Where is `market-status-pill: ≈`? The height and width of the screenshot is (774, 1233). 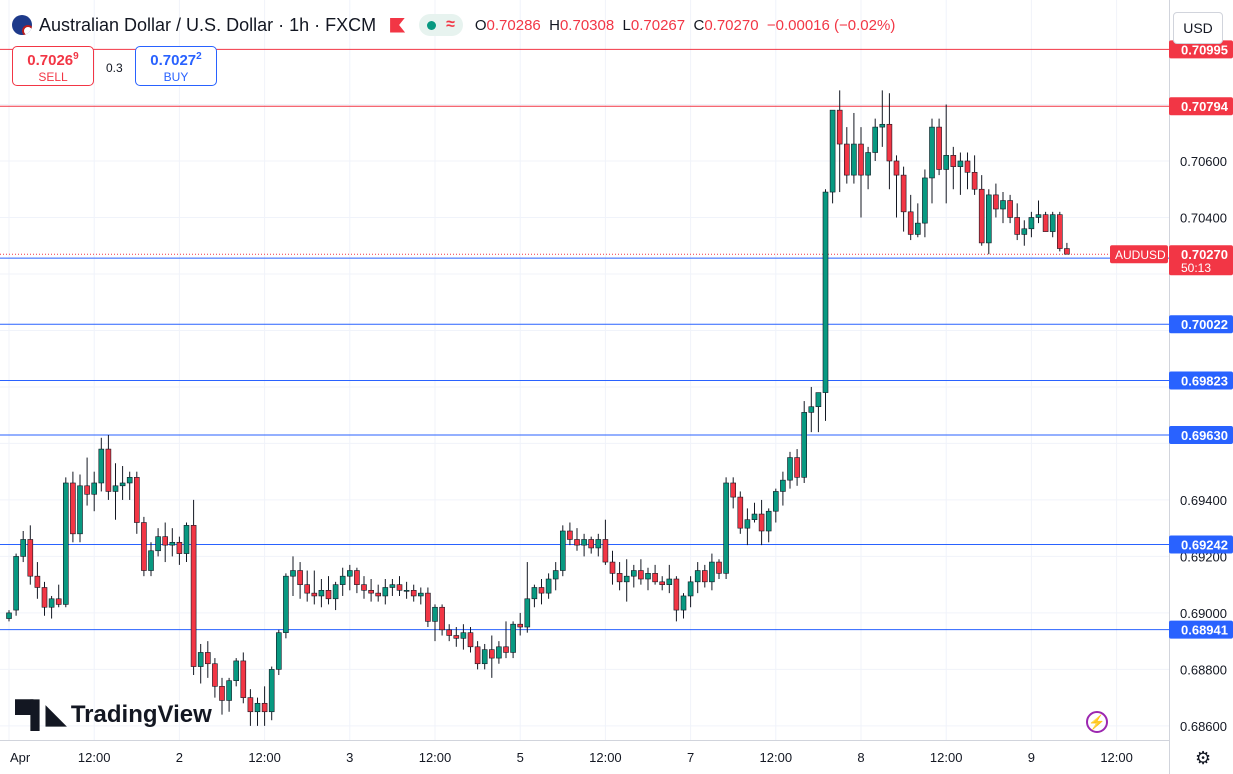
market-status-pill: ≈ is located at coordinates (441, 25).